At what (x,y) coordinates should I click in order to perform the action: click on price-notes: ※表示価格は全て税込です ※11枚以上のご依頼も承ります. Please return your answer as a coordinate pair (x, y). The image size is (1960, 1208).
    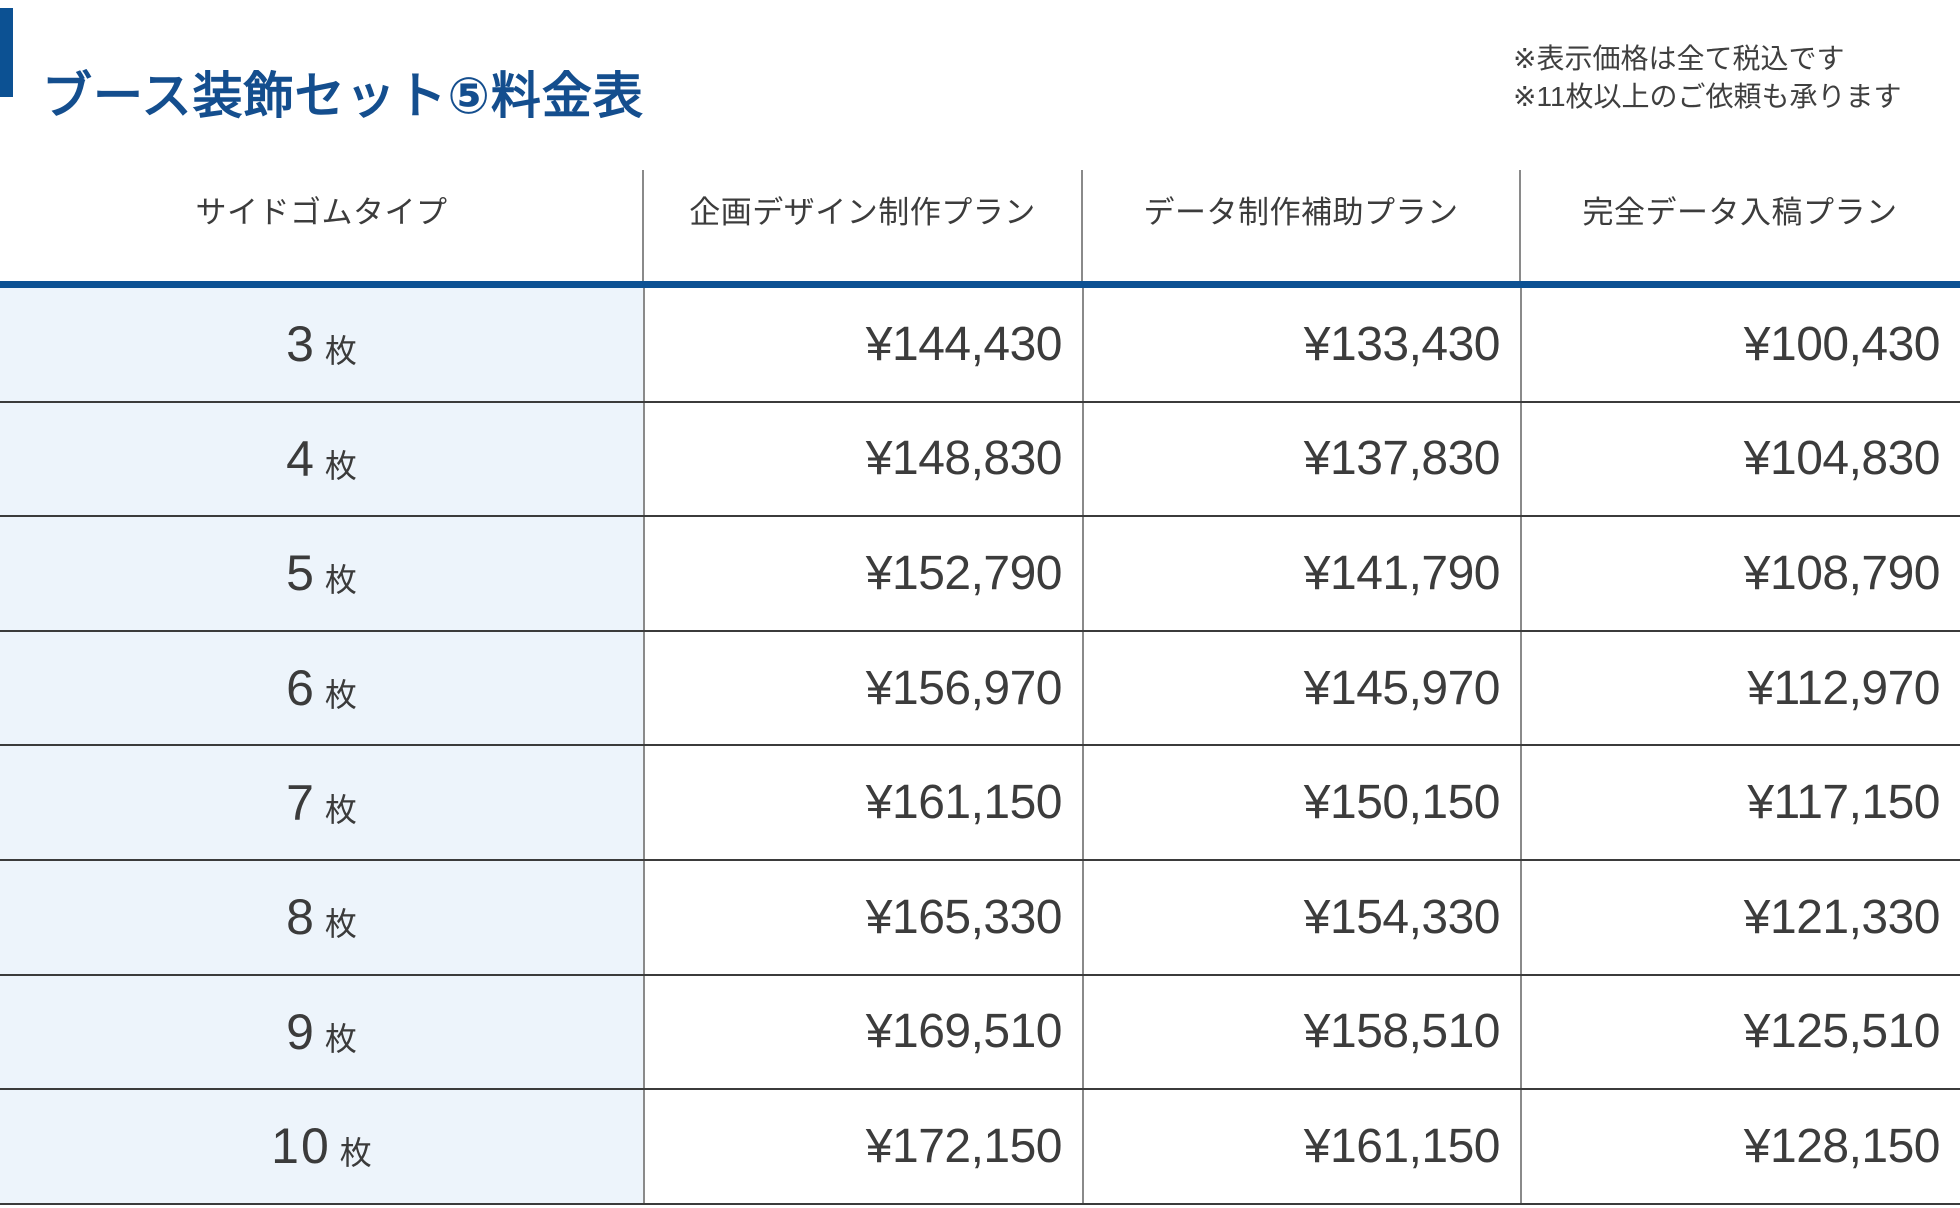
    Looking at the image, I should click on (1707, 78).